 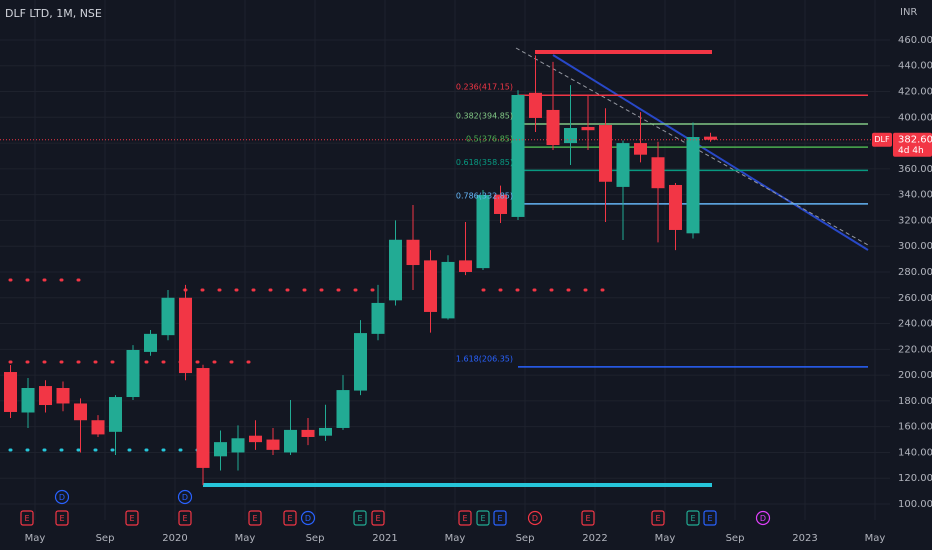 What do you see at coordinates (915, 246) in the screenshot?
I see `y-tick-label: 300.00` at bounding box center [915, 246].